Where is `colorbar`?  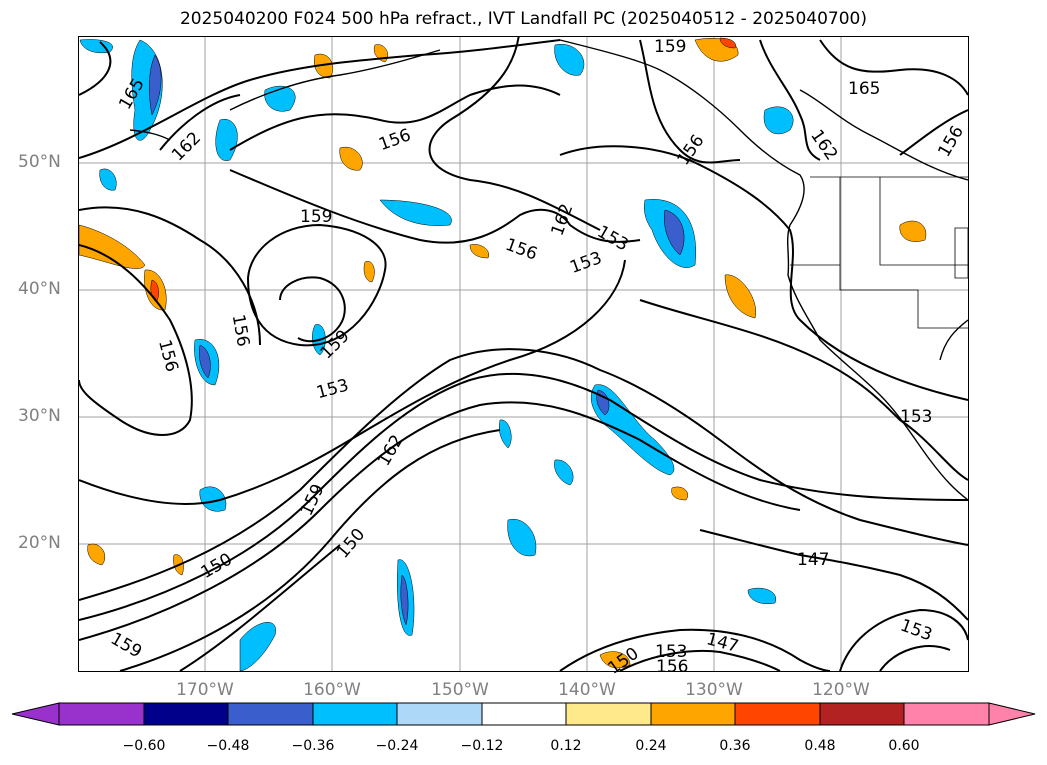 colorbar is located at coordinates (523, 714).